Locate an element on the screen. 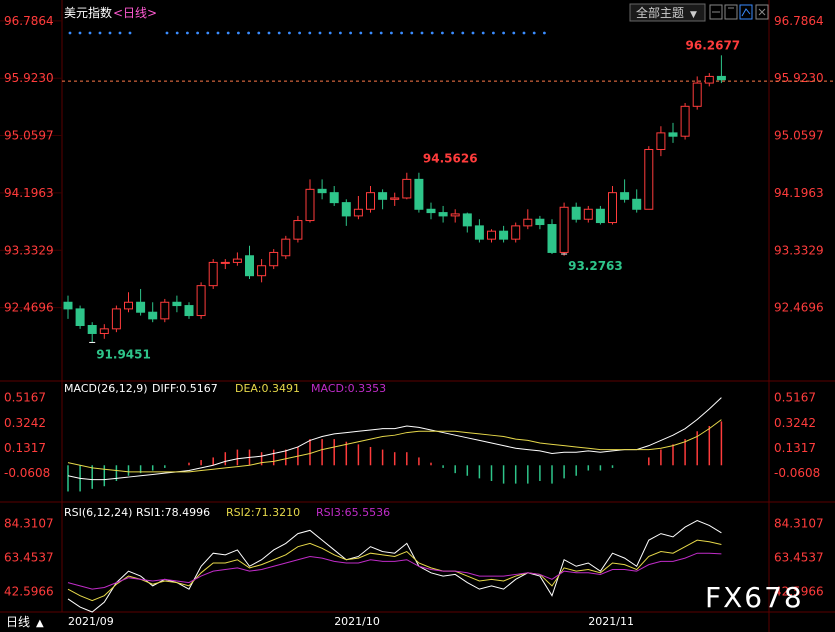  macd-tick-label-right: -0.0608 is located at coordinates (797, 473).